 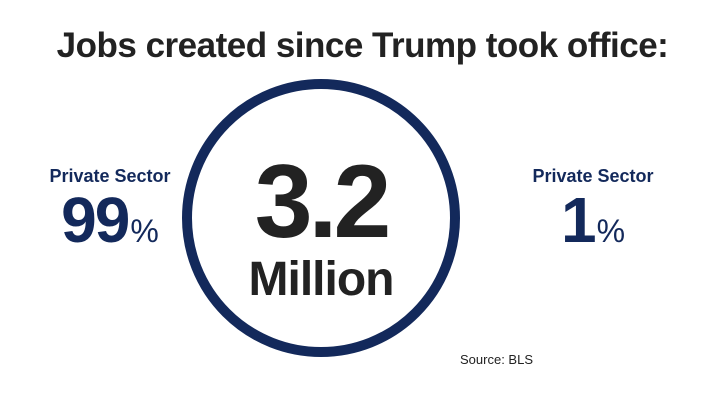 I want to click on left-stat: Private Sector 99%, so click(x=110, y=217).